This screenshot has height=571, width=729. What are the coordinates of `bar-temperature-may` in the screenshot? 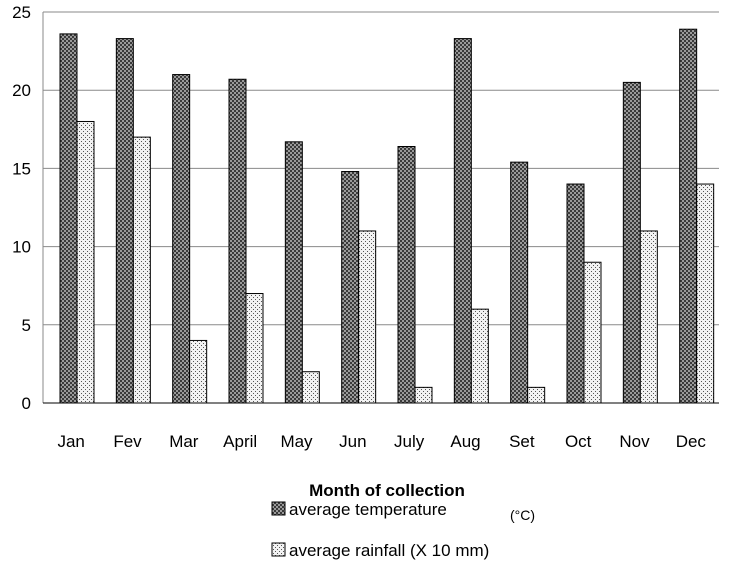 It's located at (293, 272).